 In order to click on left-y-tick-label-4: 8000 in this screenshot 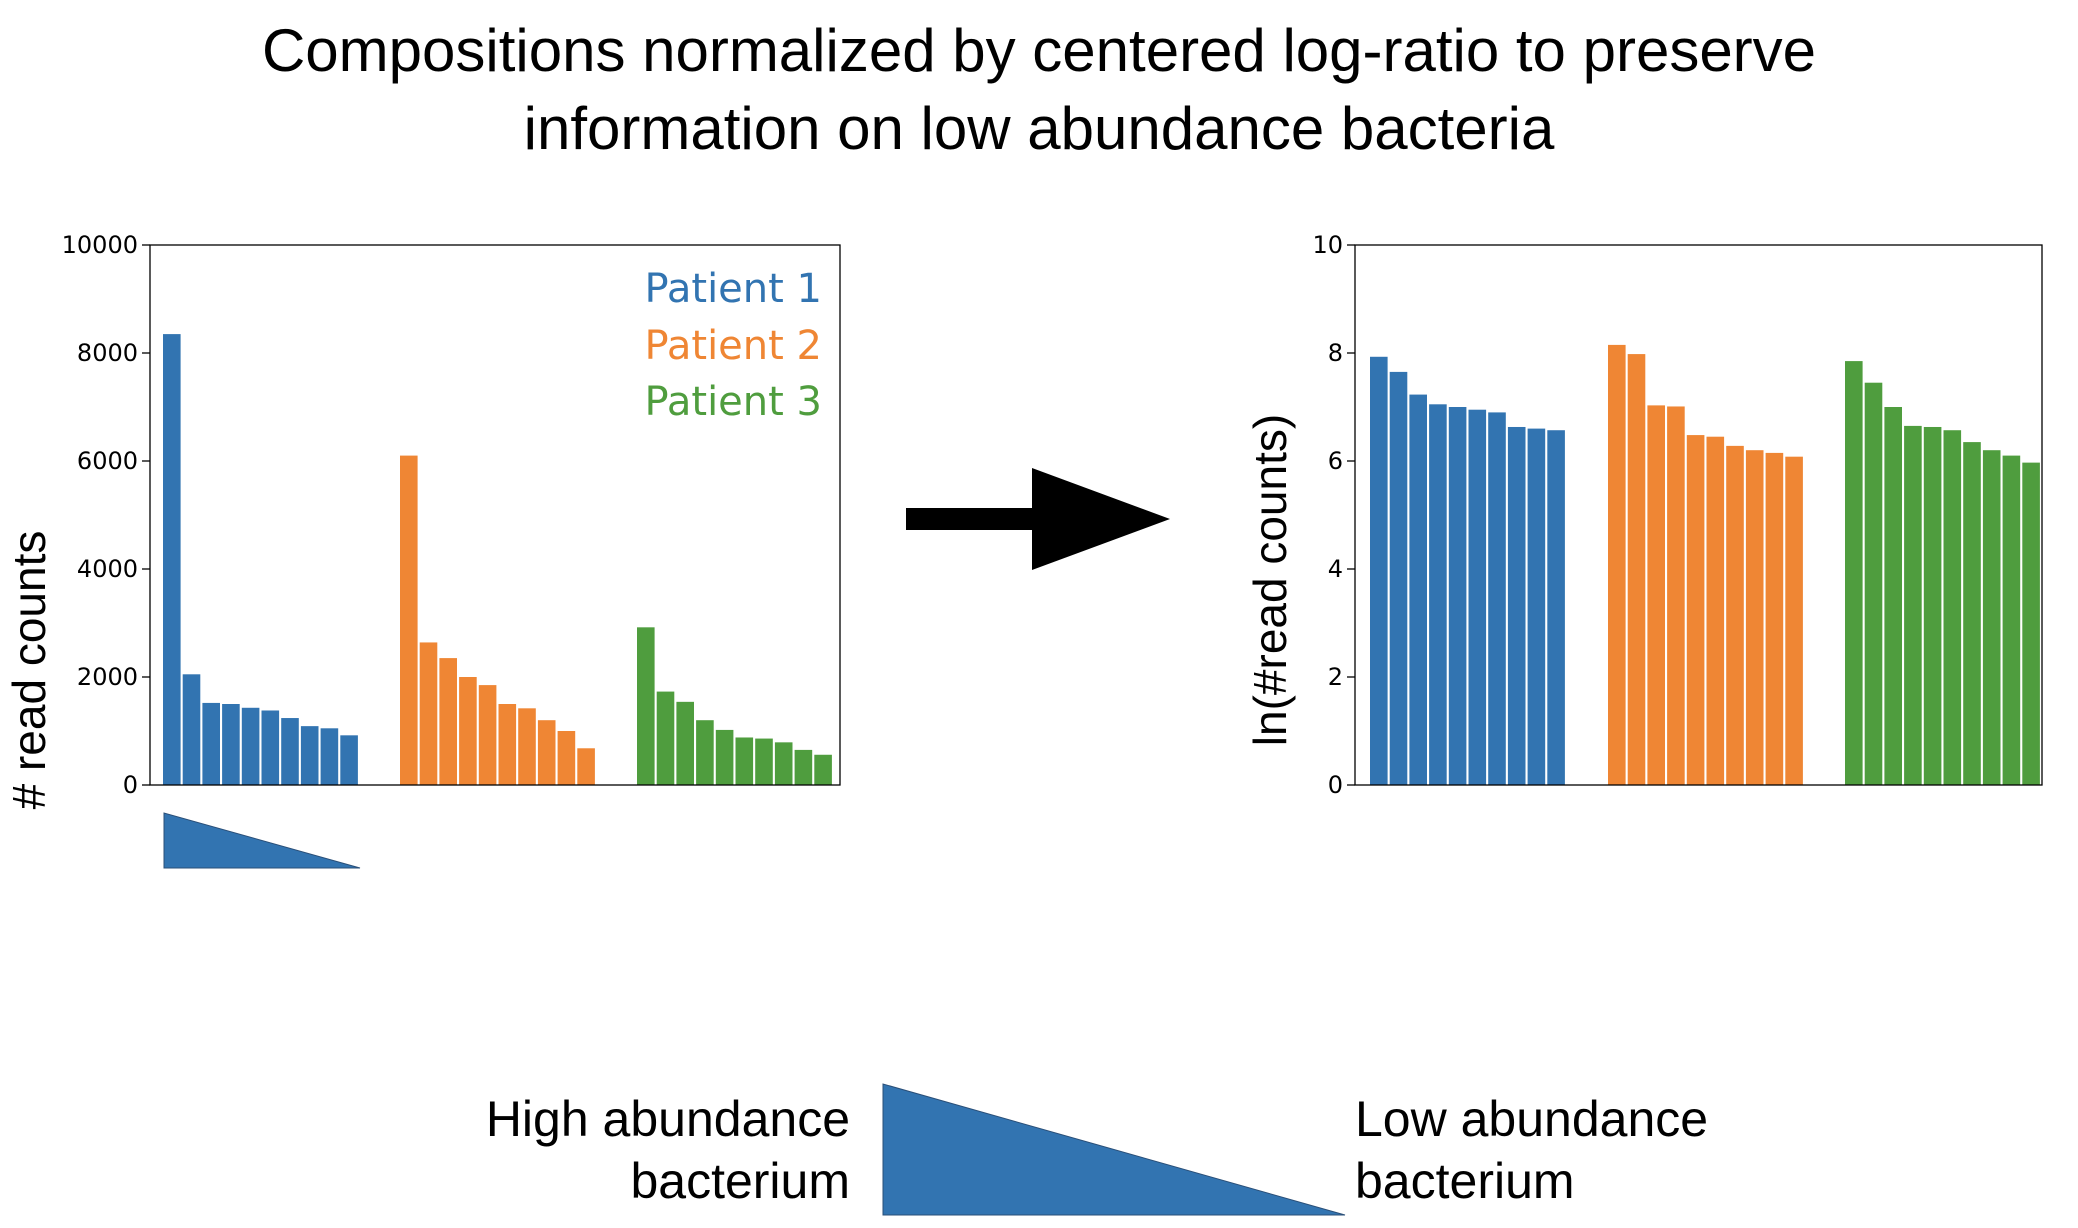, I will do `click(107, 353)`.